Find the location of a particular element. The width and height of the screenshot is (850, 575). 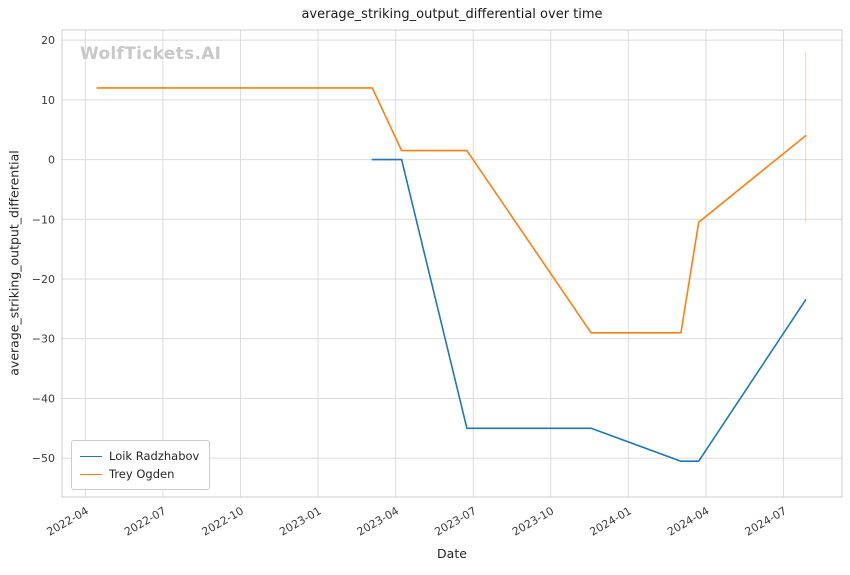

legend: Loik Radzhabov Trey Ogden is located at coordinates (141, 465).